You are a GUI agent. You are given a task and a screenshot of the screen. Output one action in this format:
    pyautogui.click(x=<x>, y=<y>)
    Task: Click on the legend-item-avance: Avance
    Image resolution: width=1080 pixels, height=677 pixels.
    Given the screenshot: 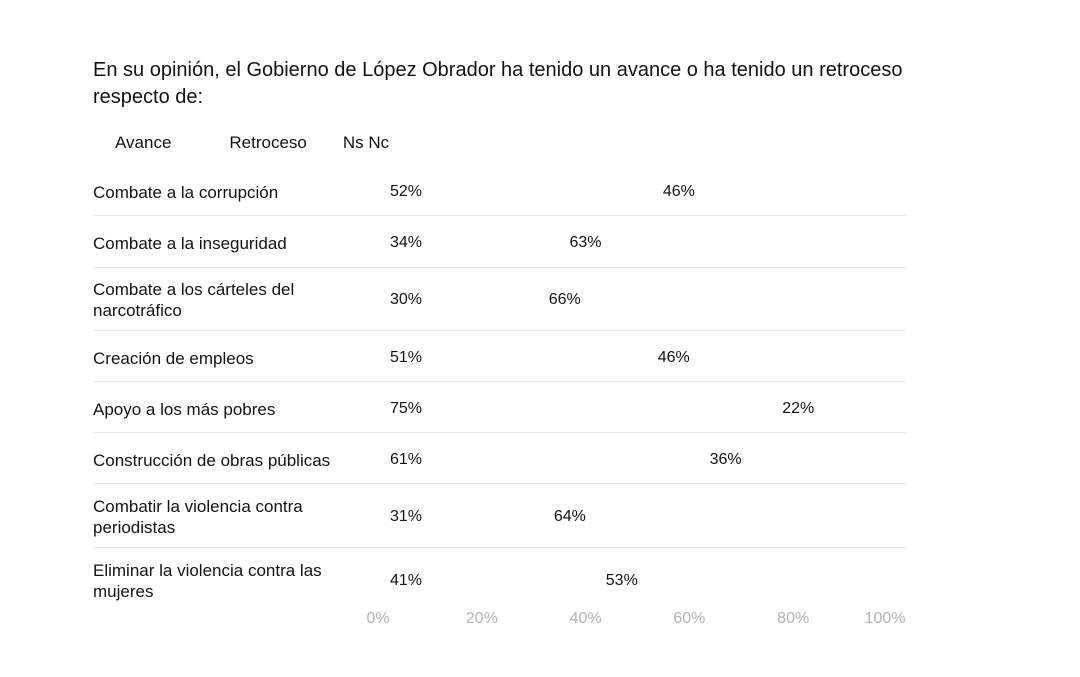 What is the action you would take?
    pyautogui.click(x=132, y=143)
    